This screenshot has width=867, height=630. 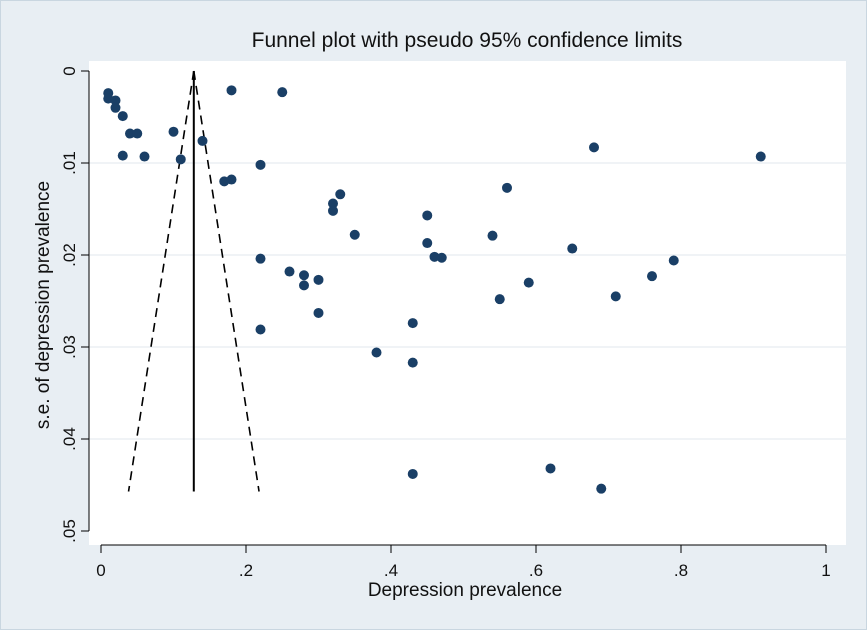 What do you see at coordinates (681, 570) in the screenshot?
I see `x-tick-label-.8: .8` at bounding box center [681, 570].